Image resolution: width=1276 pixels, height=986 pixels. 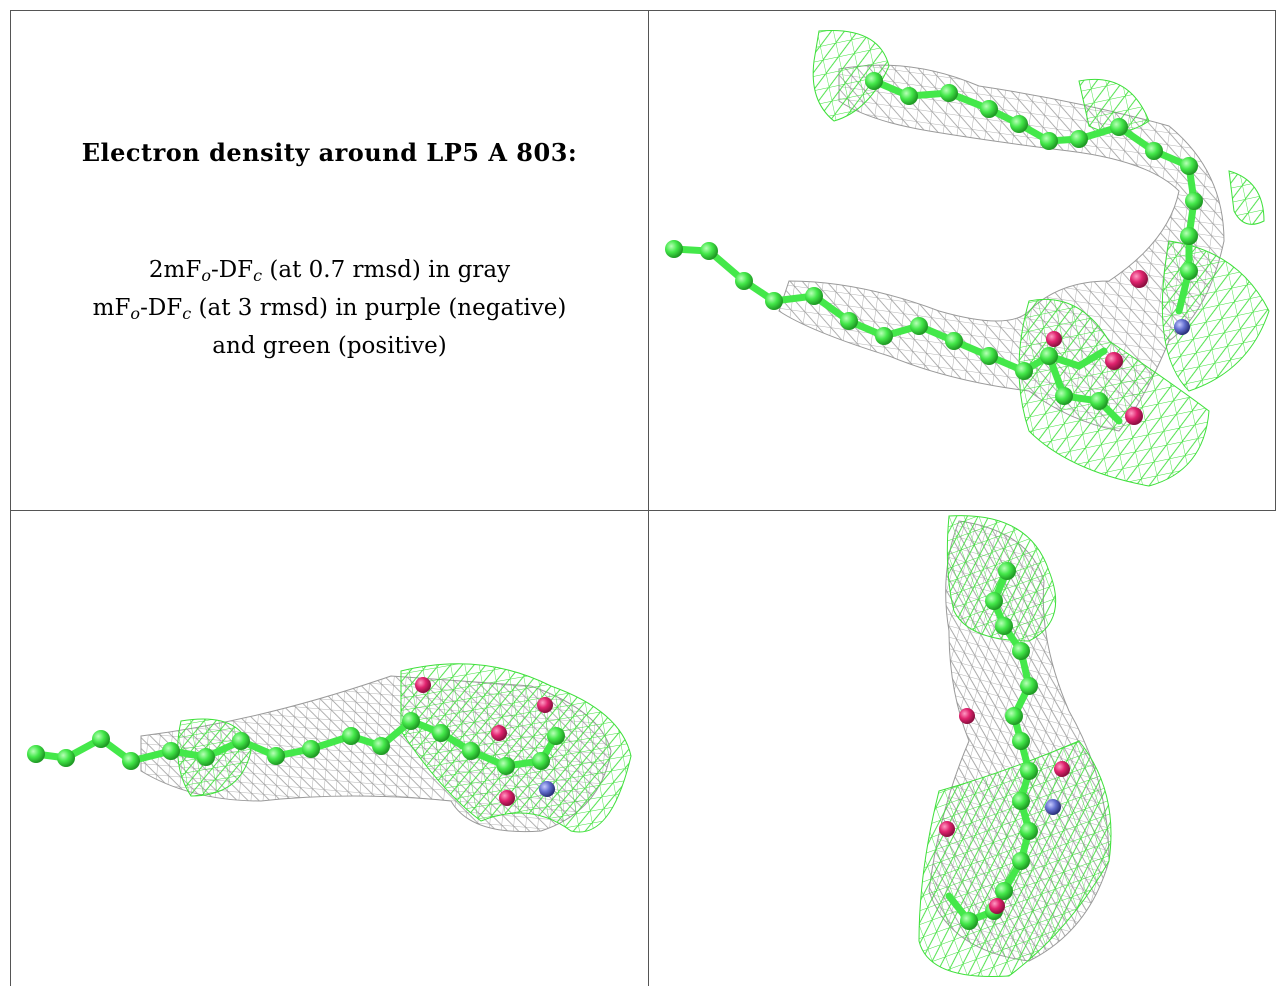 What do you see at coordinates (175, 270) in the screenshot?
I see `legend-2mfo-prefix: 2mF` at bounding box center [175, 270].